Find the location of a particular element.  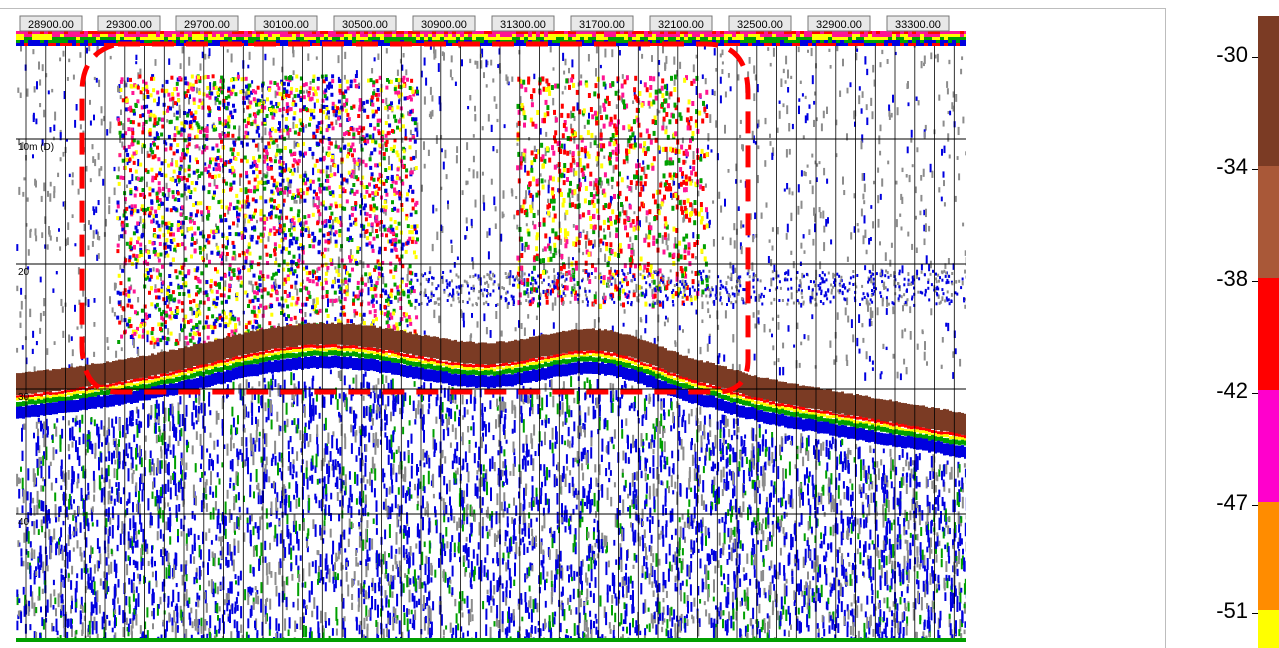

distance-label-31300: 31300.00 is located at coordinates (523, 23).